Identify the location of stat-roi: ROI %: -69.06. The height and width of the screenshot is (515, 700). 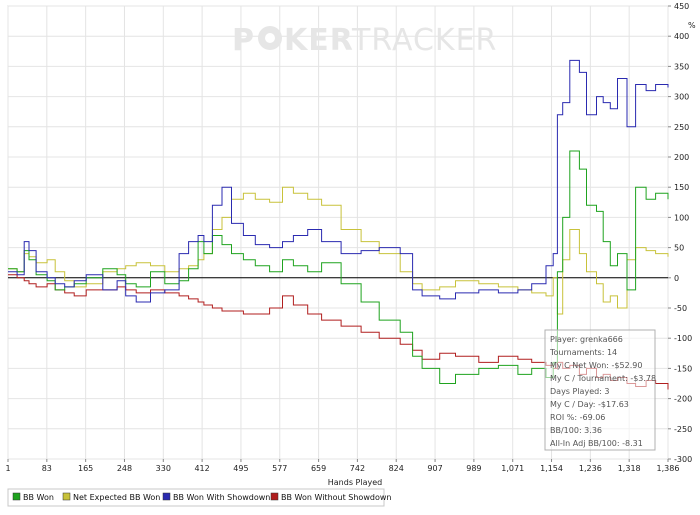
(577, 417).